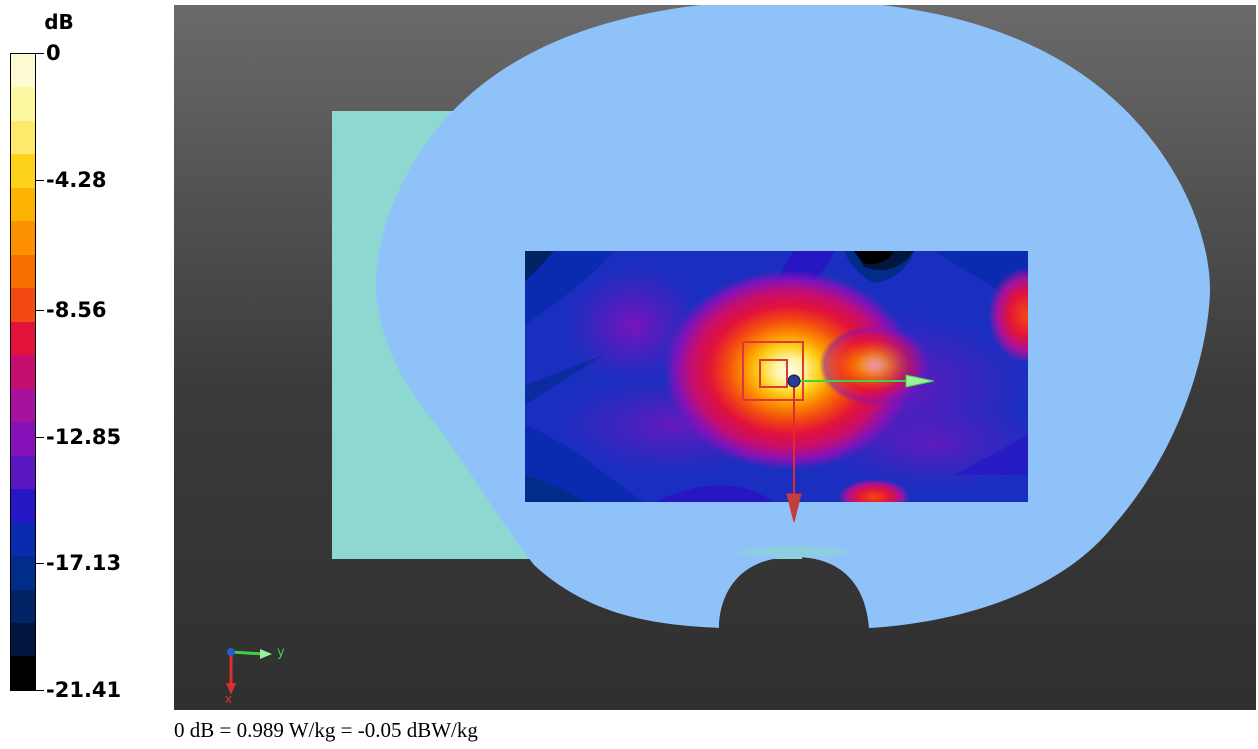 The image size is (1258, 749). Describe the element at coordinates (794, 508) in the screenshot. I see `local-axis-x-arrowhead` at that location.